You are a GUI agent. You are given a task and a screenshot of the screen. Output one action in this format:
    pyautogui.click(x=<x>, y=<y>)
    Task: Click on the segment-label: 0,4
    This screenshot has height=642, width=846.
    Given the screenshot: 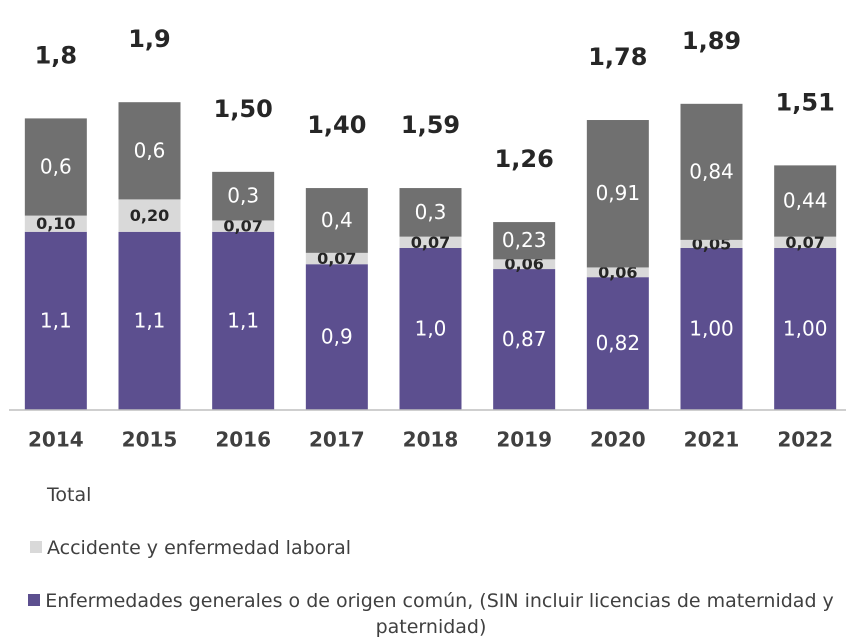 What is the action you would take?
    pyautogui.click(x=337, y=220)
    